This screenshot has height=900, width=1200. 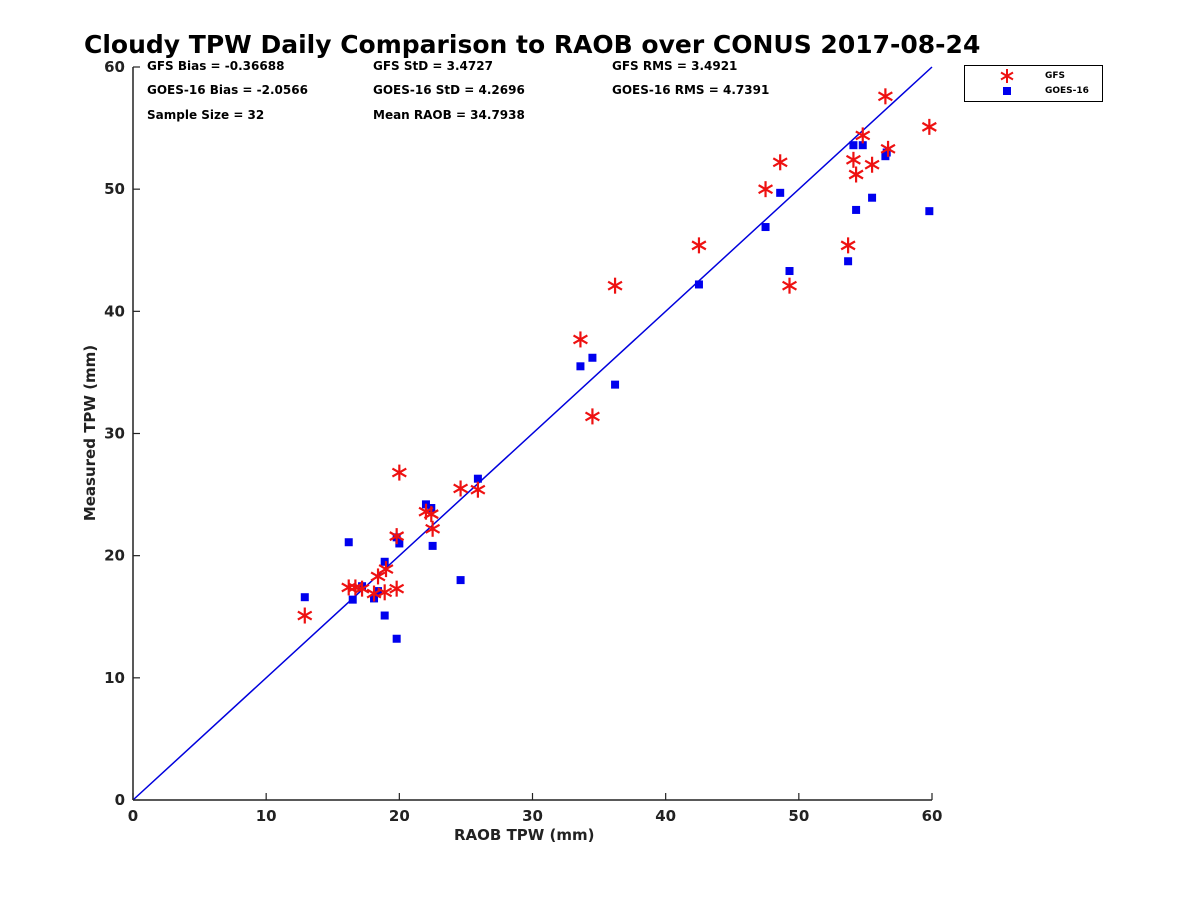 What do you see at coordinates (1067, 91) in the screenshot?
I see `legend-label-goes16: GOES-16` at bounding box center [1067, 91].